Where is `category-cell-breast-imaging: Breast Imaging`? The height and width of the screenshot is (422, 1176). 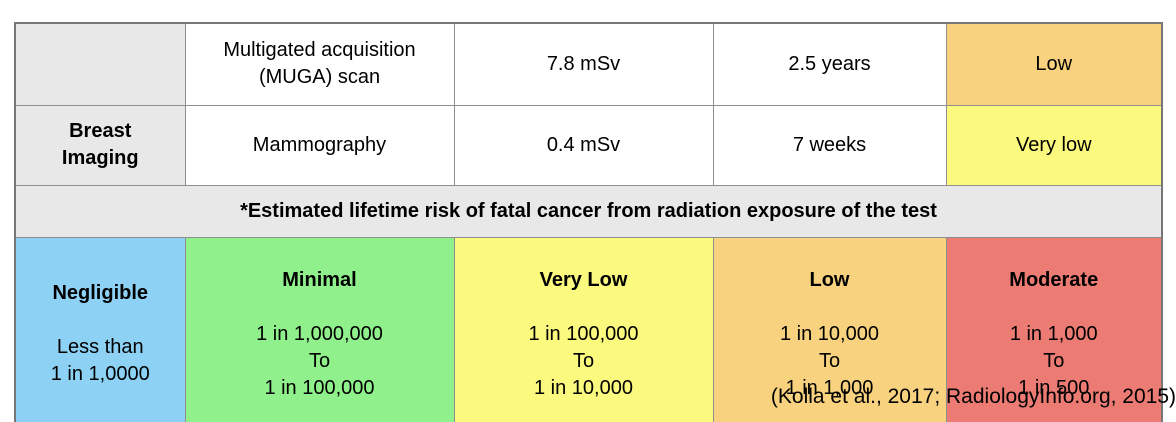
category-cell-breast-imaging: Breast Imaging is located at coordinates (100, 145).